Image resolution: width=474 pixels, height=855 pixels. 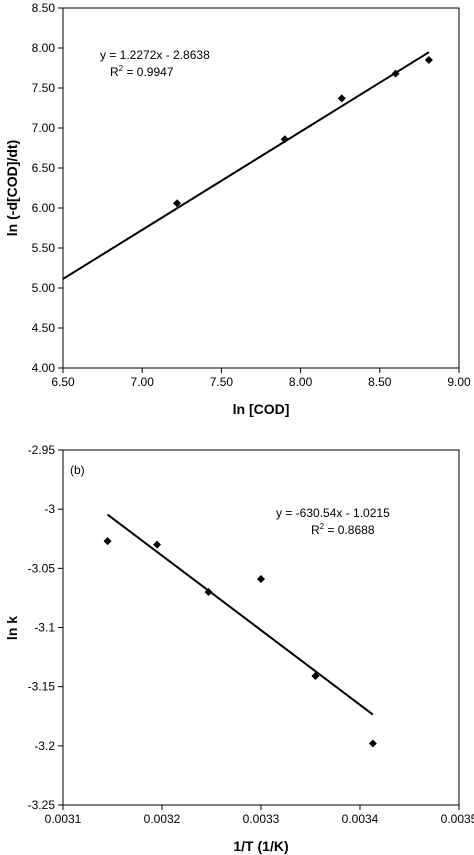 What do you see at coordinates (49, 509) in the screenshot?
I see `chart-b-y-tick-label: -3` at bounding box center [49, 509].